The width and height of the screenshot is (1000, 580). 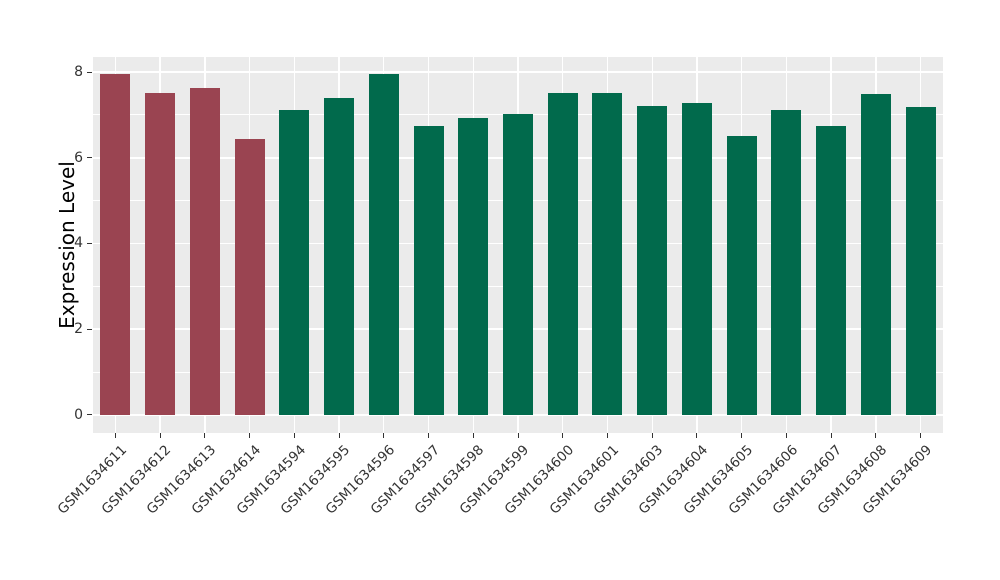 What do you see at coordinates (652, 260) in the screenshot?
I see `bar-GSM1634603` at bounding box center [652, 260].